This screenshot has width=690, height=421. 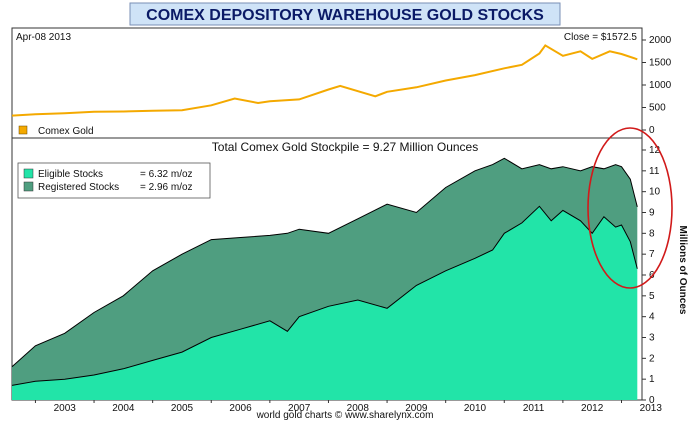 What do you see at coordinates (534, 408) in the screenshot?
I see `x-tick-label: 2011` at bounding box center [534, 408].